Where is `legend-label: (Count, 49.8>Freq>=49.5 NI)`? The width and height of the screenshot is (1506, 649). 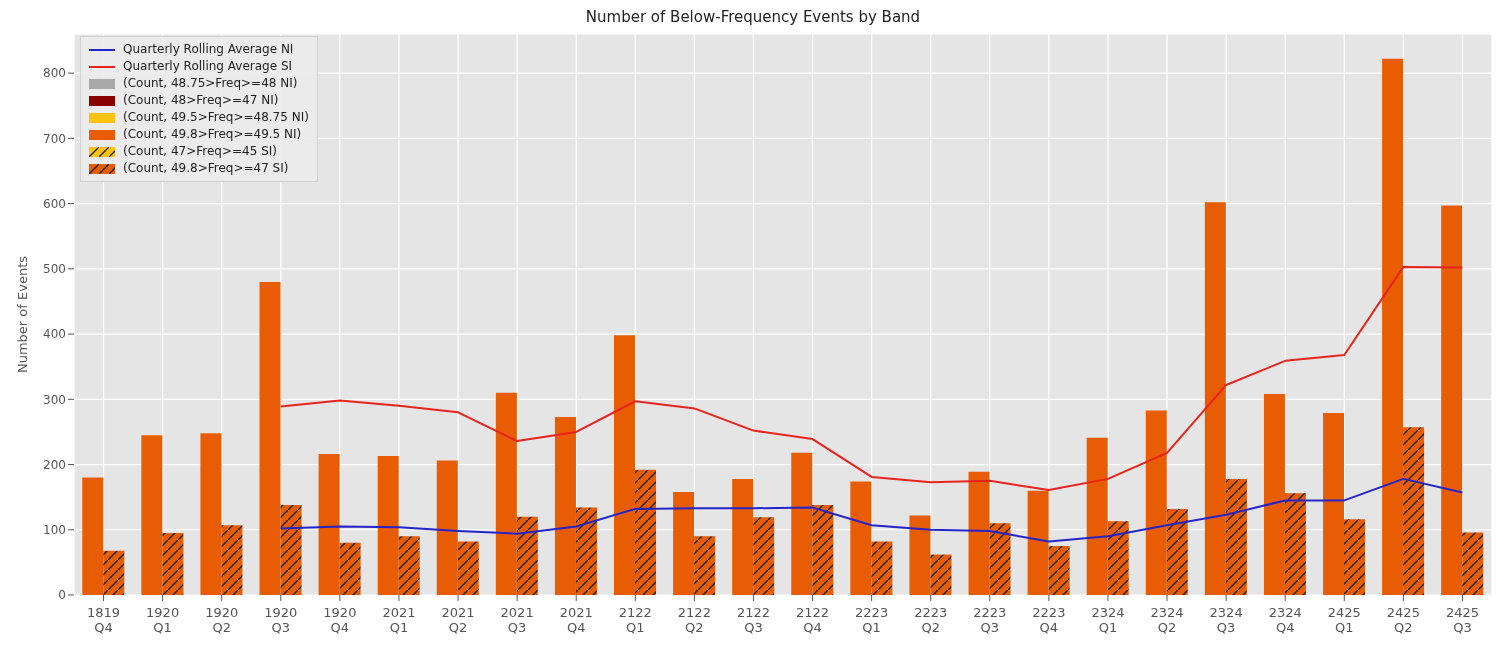
legend-label: (Count, 49.8>Freq>=49.5 NI) is located at coordinates (212, 134).